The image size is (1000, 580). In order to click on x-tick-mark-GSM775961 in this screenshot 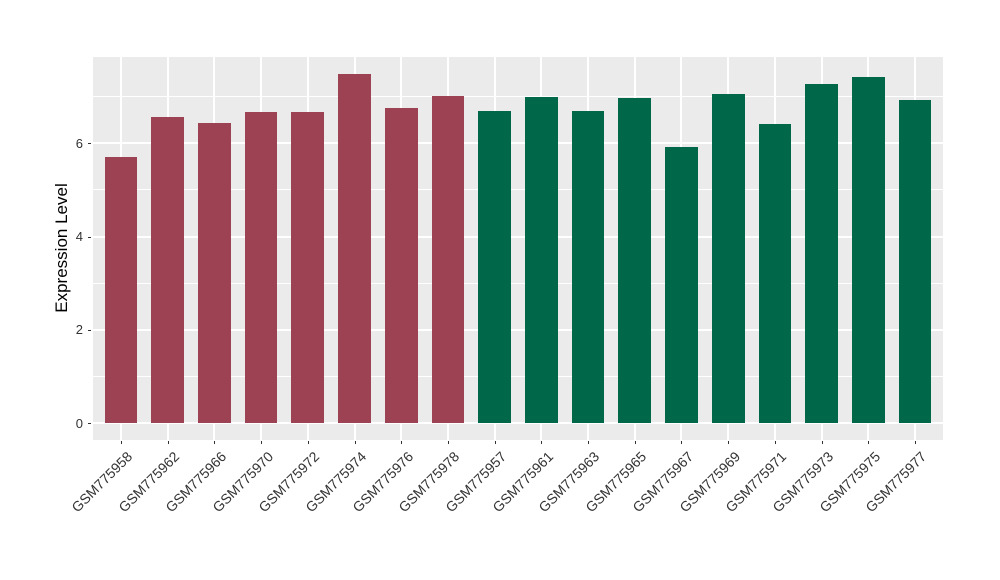, I will do `click(542, 442)`.